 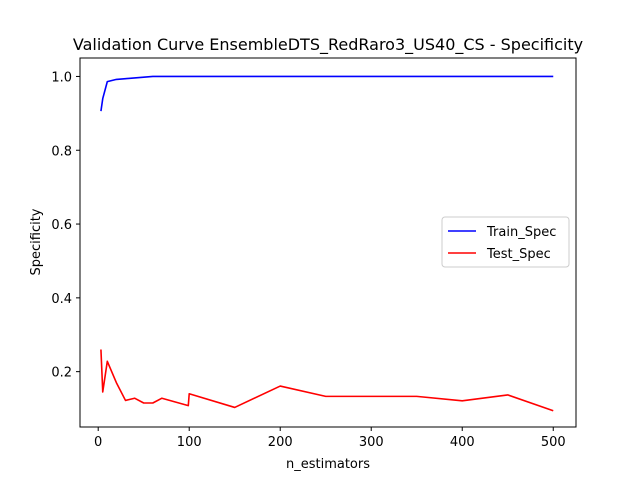 I want to click on x-tick-label: 300, so click(x=371, y=442).